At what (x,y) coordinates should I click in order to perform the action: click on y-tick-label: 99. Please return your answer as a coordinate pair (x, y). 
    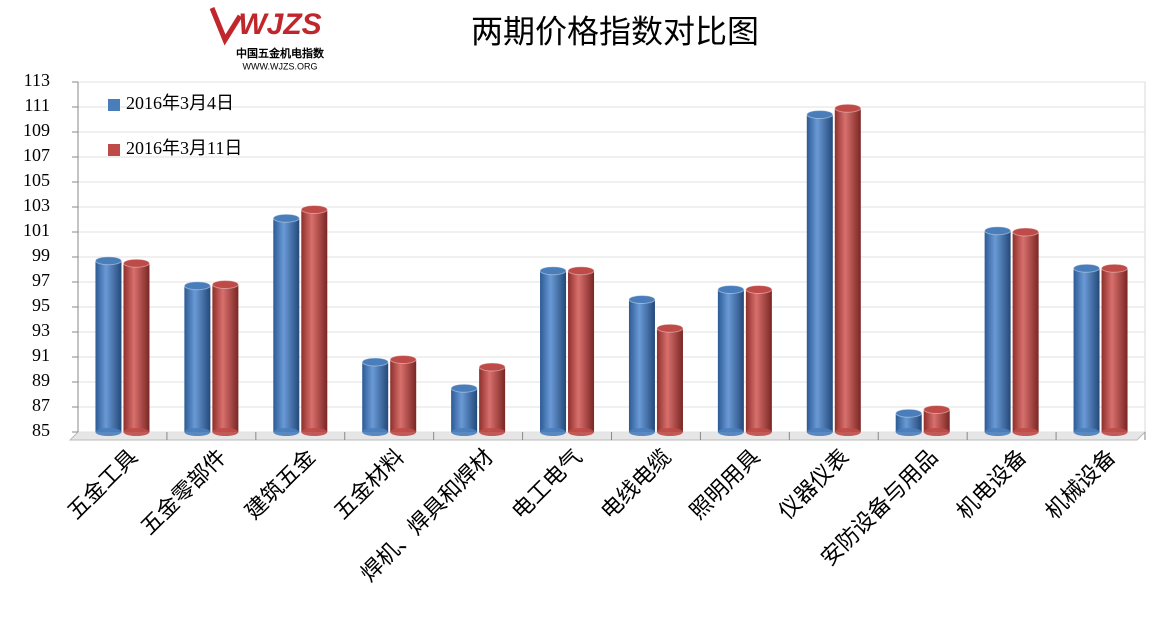
    Looking at the image, I should click on (41, 255).